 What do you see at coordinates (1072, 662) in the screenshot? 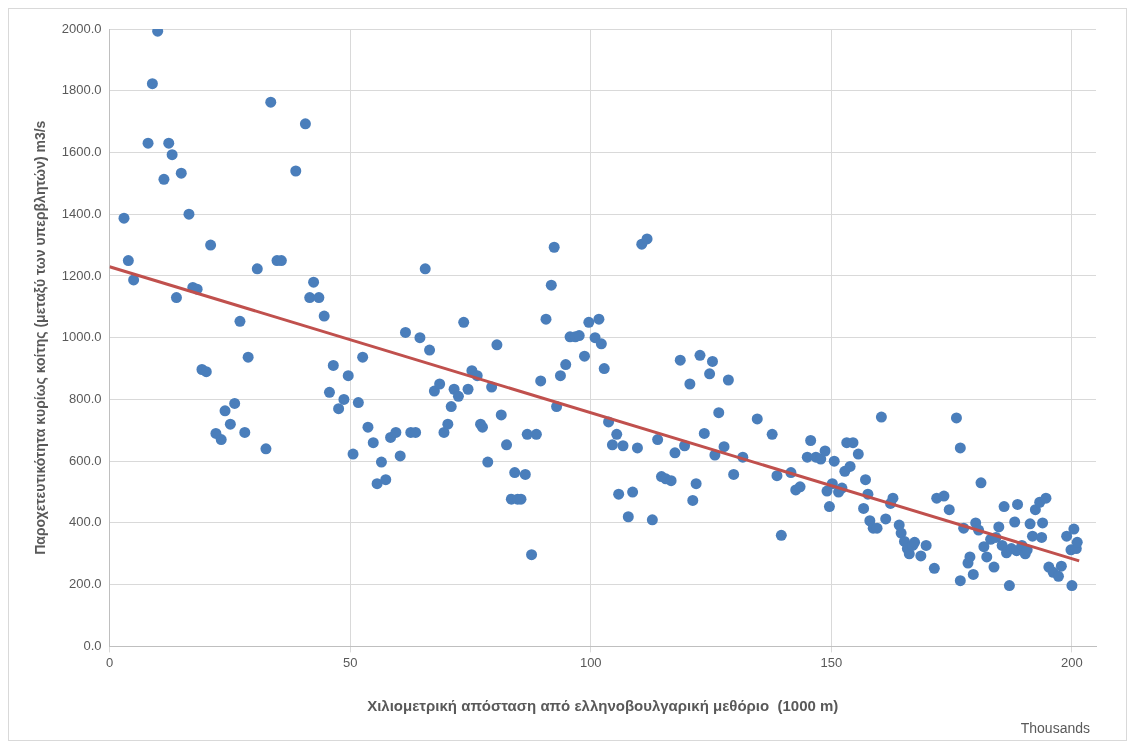
I see `x-tick-label: 200` at bounding box center [1072, 662].